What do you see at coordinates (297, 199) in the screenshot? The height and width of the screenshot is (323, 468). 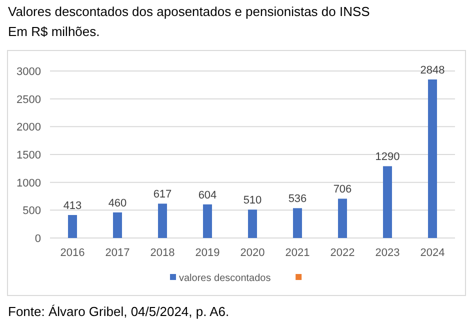 I see `data-label: 536` at bounding box center [297, 199].